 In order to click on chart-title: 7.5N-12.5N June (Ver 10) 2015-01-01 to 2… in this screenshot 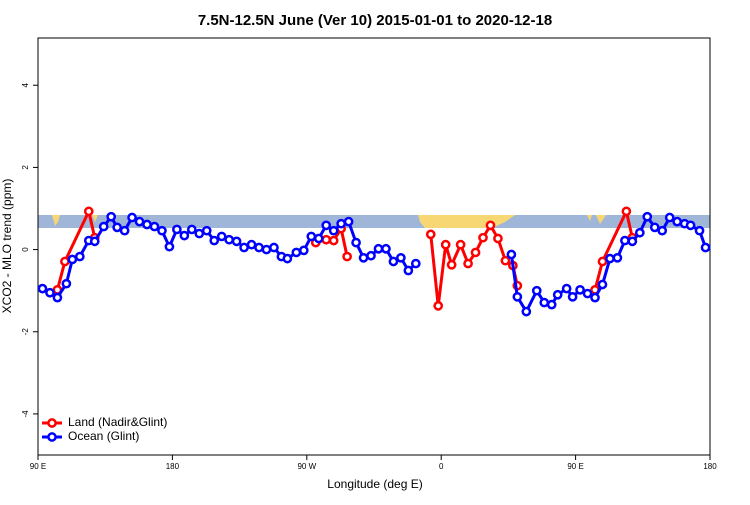, I will do `click(375, 20)`.